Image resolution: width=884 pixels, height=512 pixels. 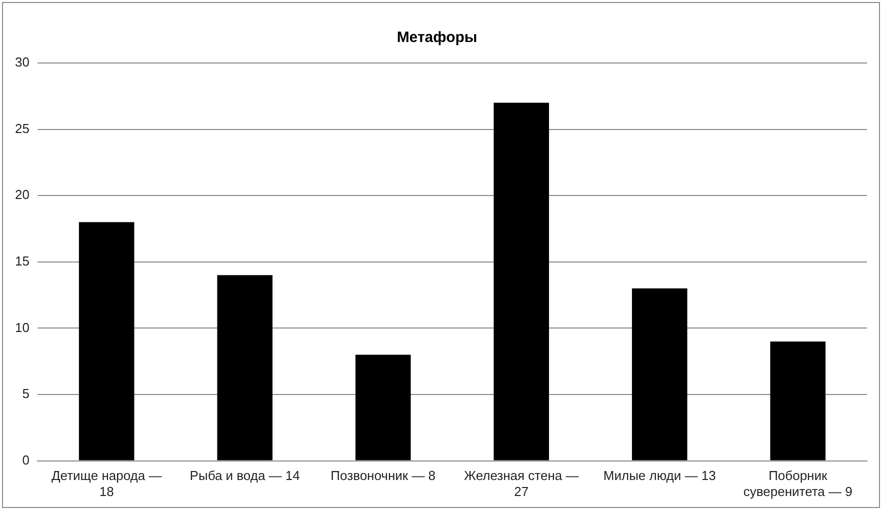 I want to click on y-tick-label: 0, so click(x=26, y=460).